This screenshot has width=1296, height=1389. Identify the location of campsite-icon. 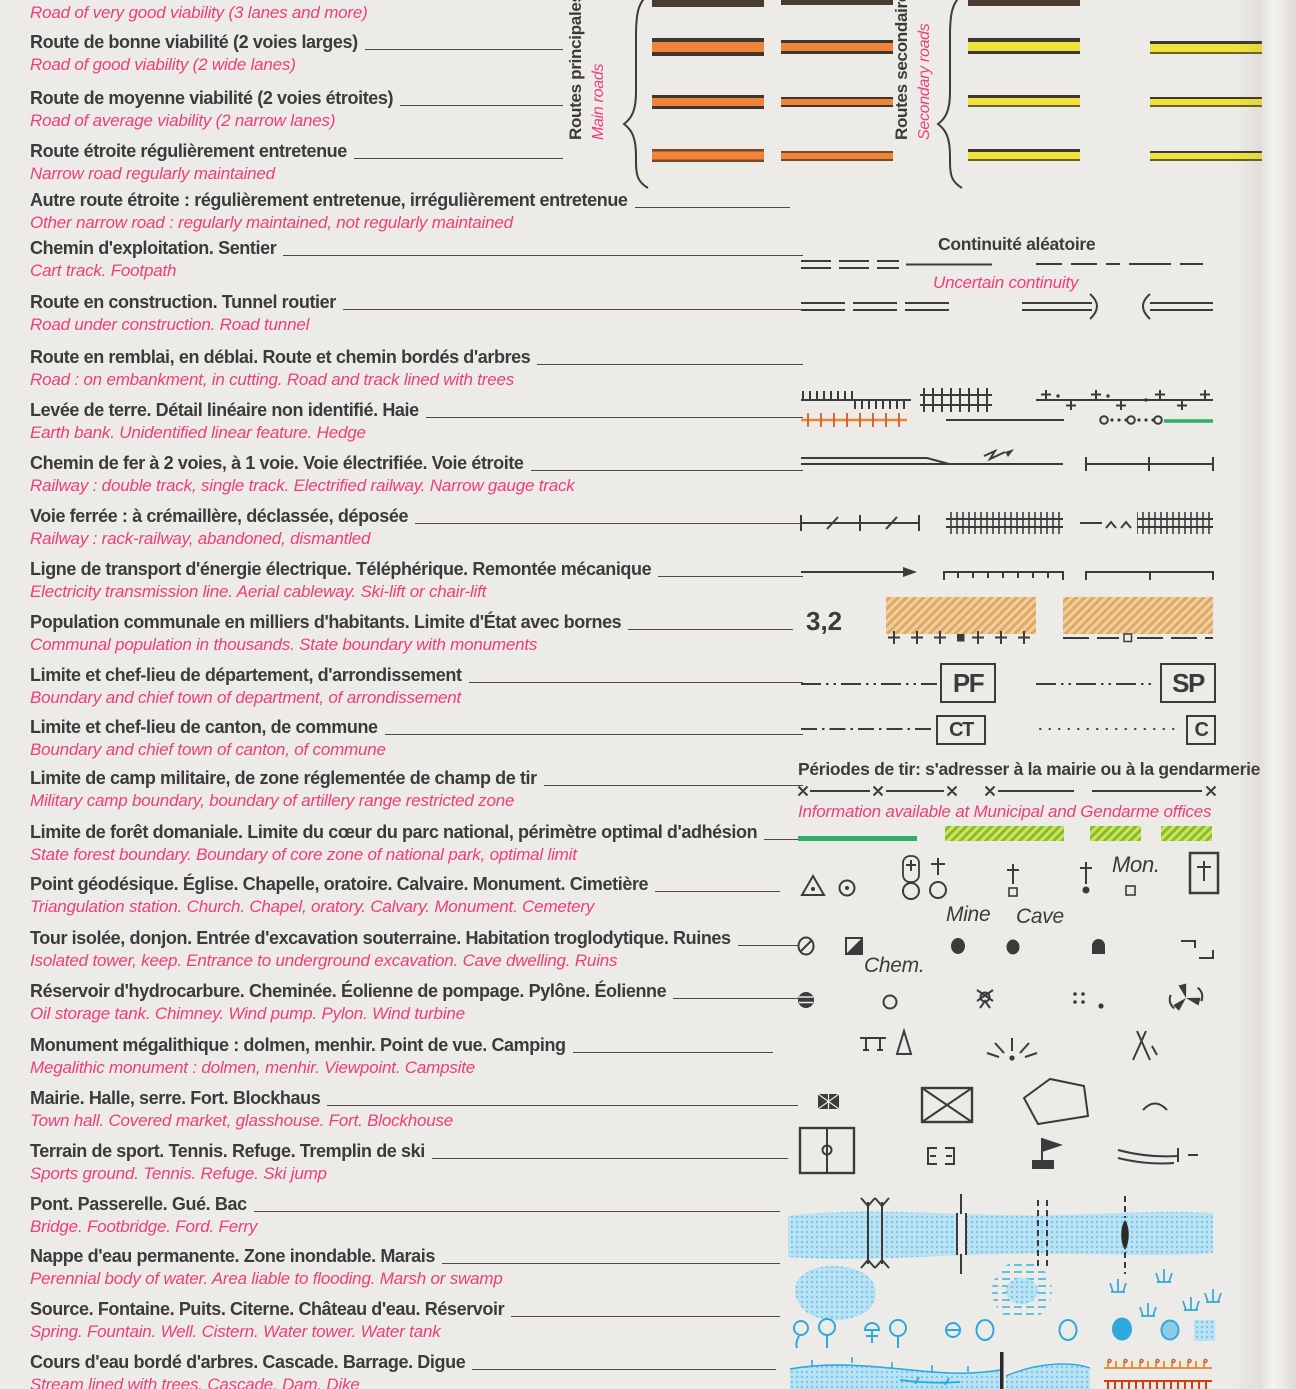
(1145, 1045).